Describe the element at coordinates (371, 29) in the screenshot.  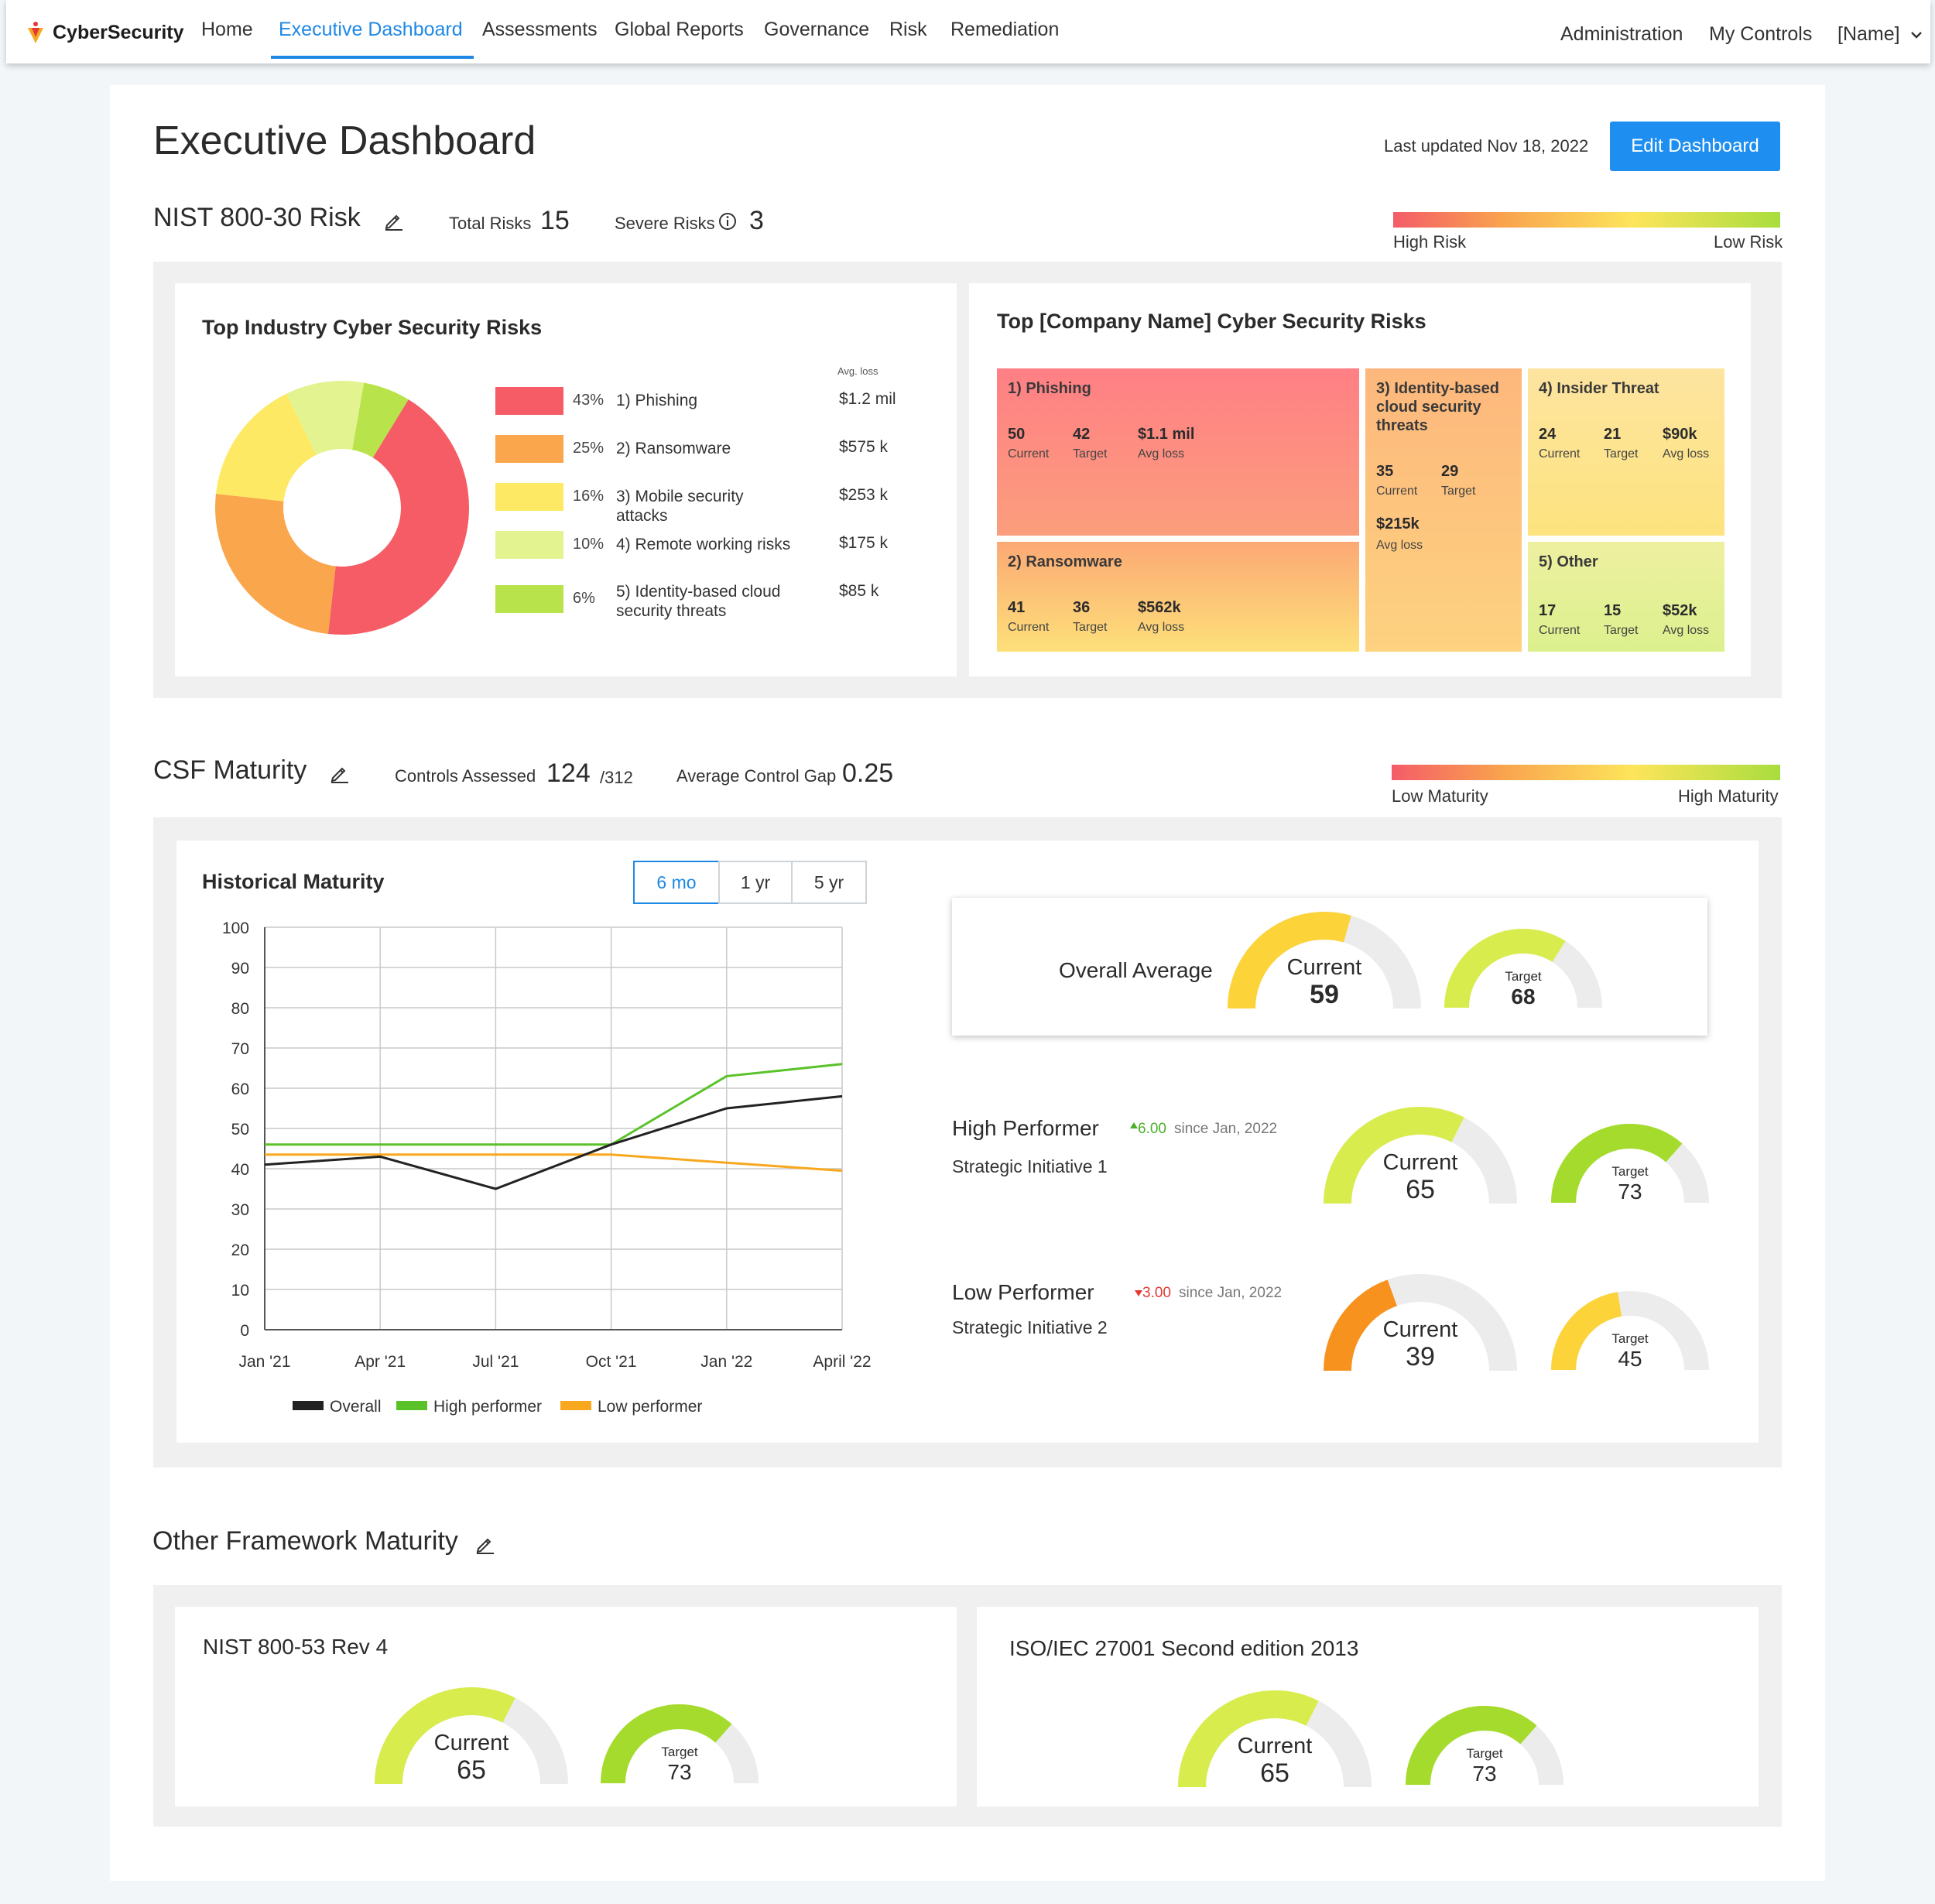
I see `nav-executive-dashboard: Executive Dashboard` at that location.